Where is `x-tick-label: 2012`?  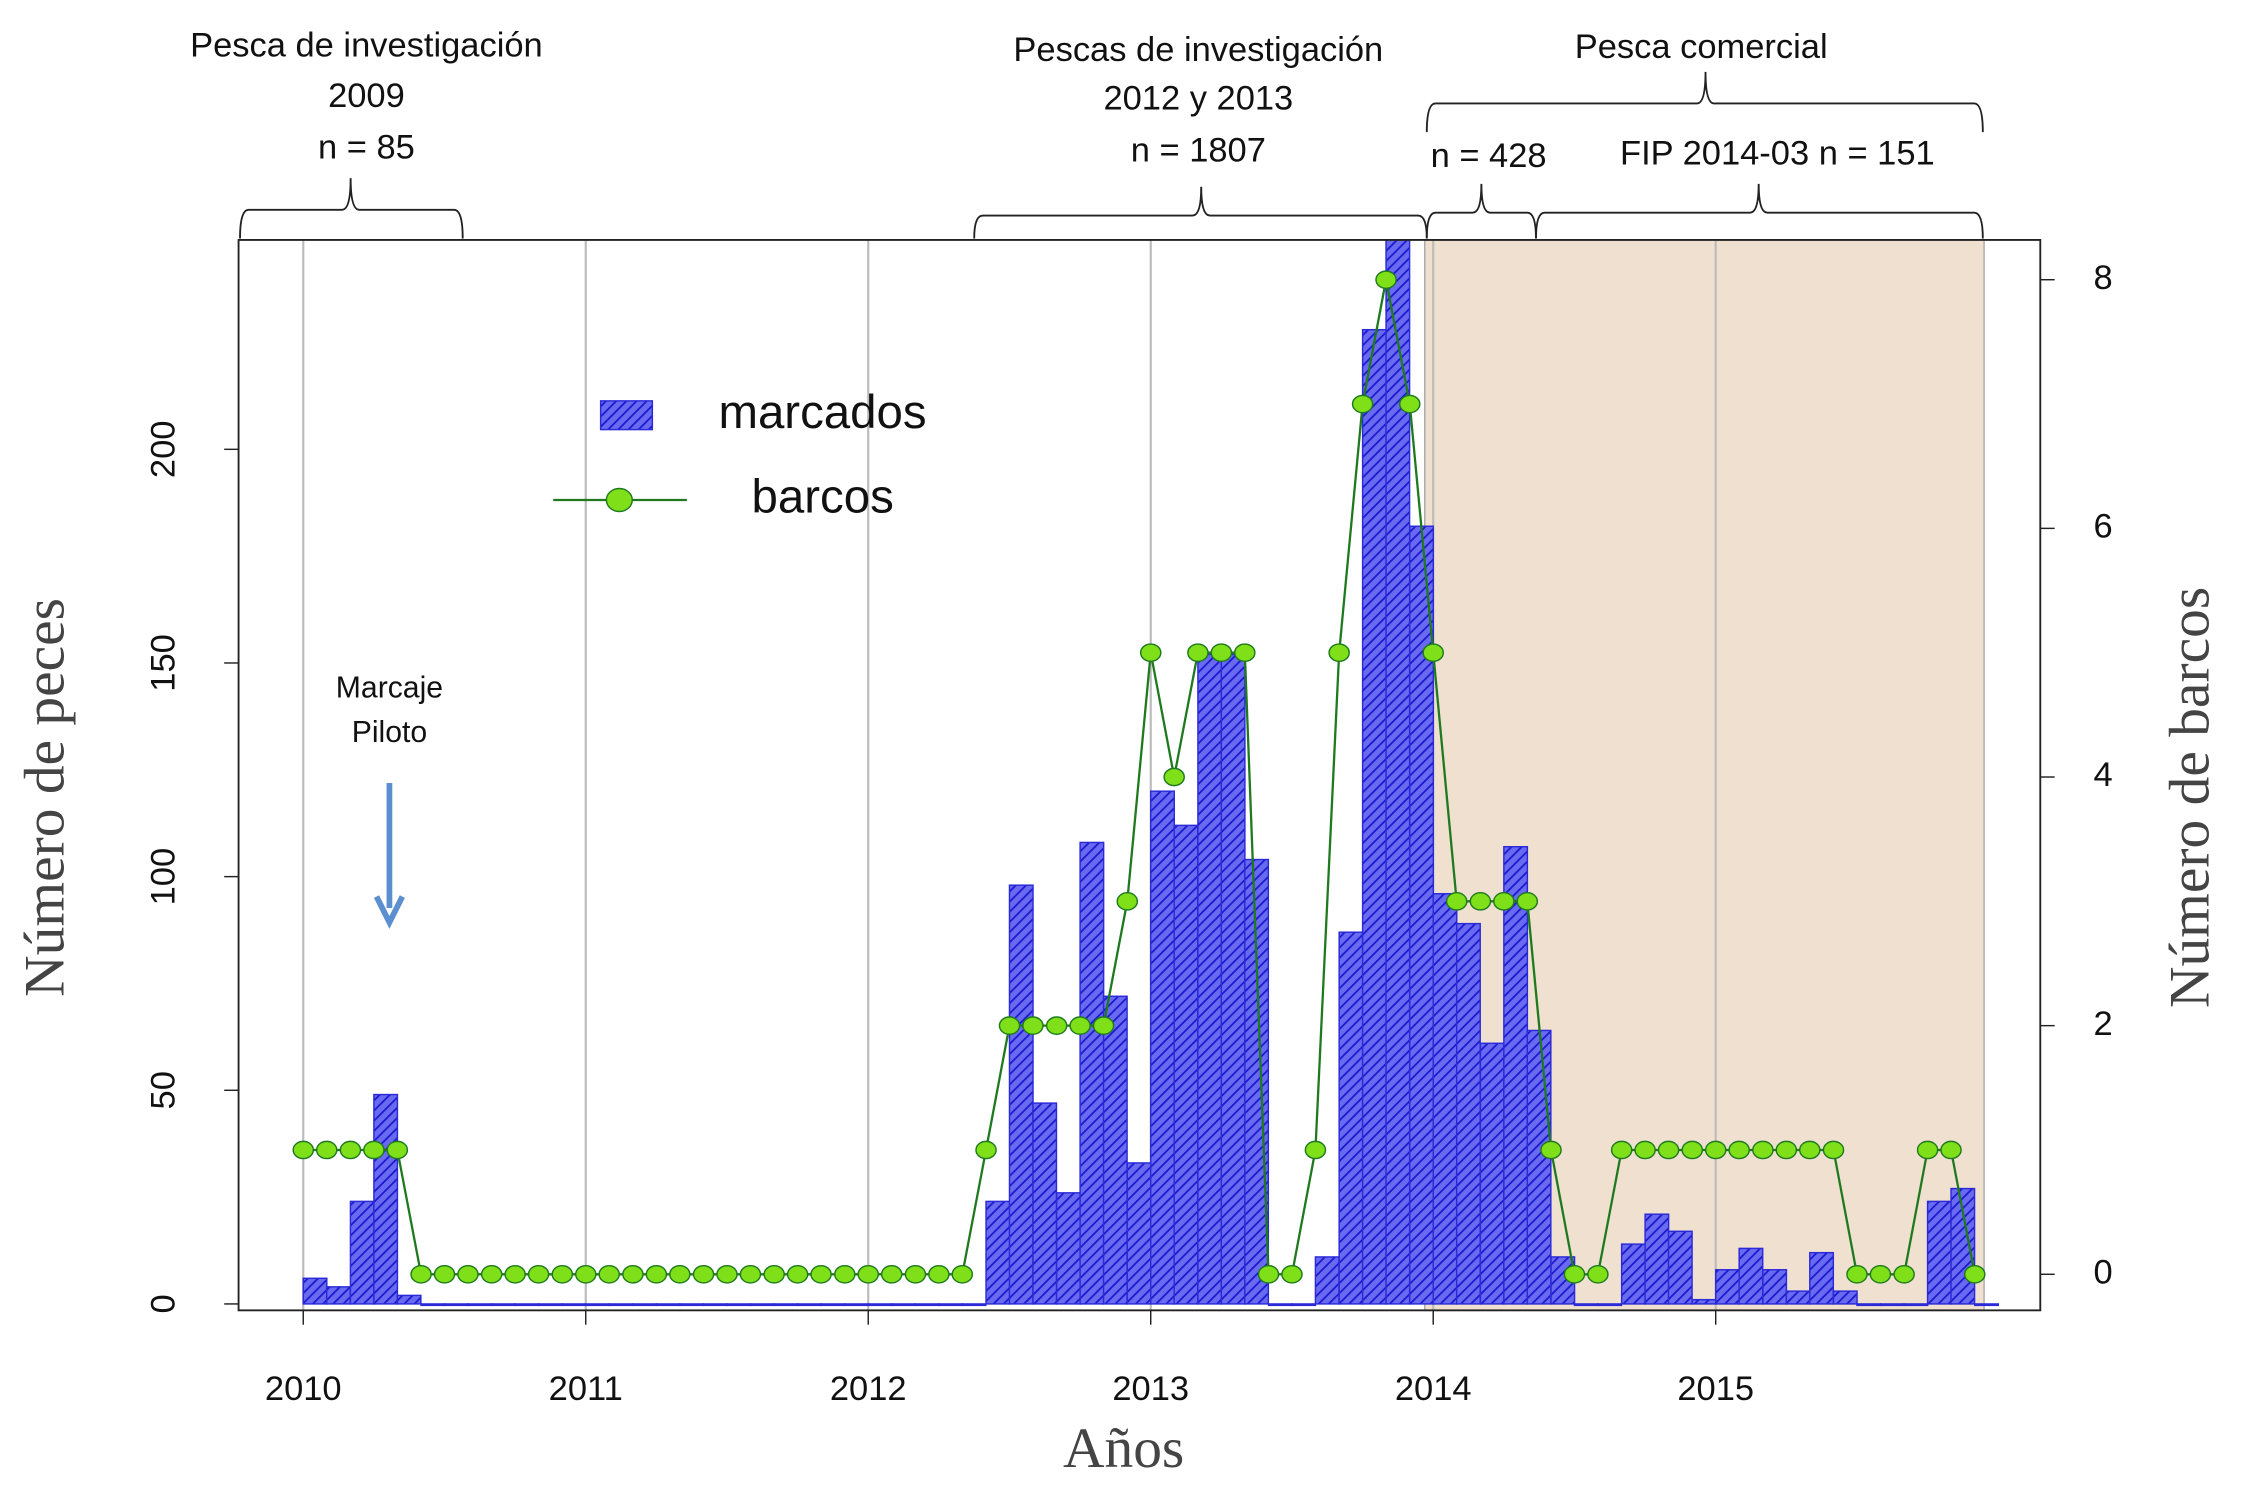
x-tick-label: 2012 is located at coordinates (868, 1389).